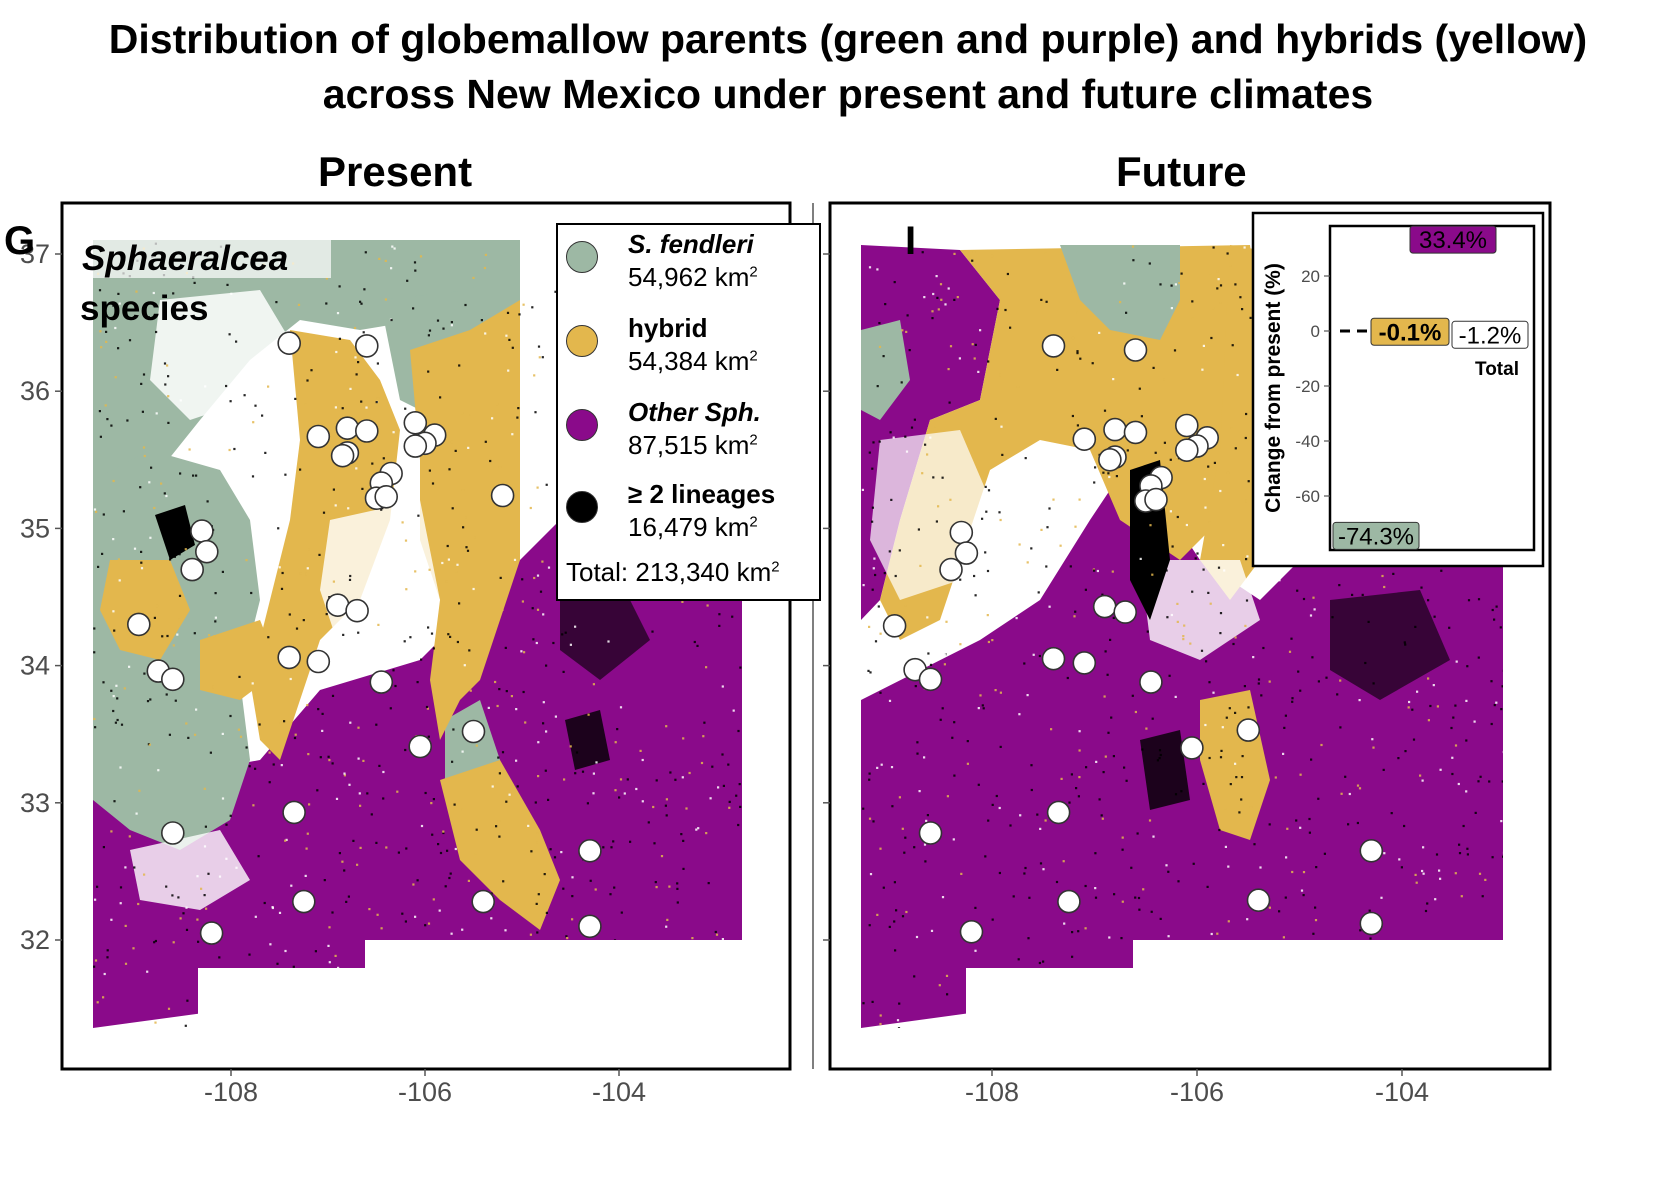 Image resolution: width=1656 pixels, height=1177 pixels. I want to click on y-tick-label: 34, so click(35, 666).